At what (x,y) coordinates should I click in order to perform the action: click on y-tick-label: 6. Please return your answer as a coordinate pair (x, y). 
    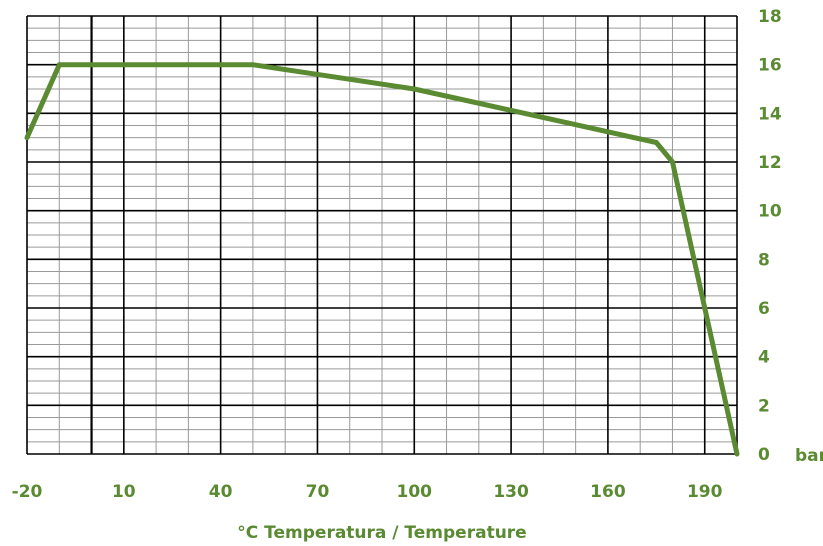
    Looking at the image, I should click on (764, 309).